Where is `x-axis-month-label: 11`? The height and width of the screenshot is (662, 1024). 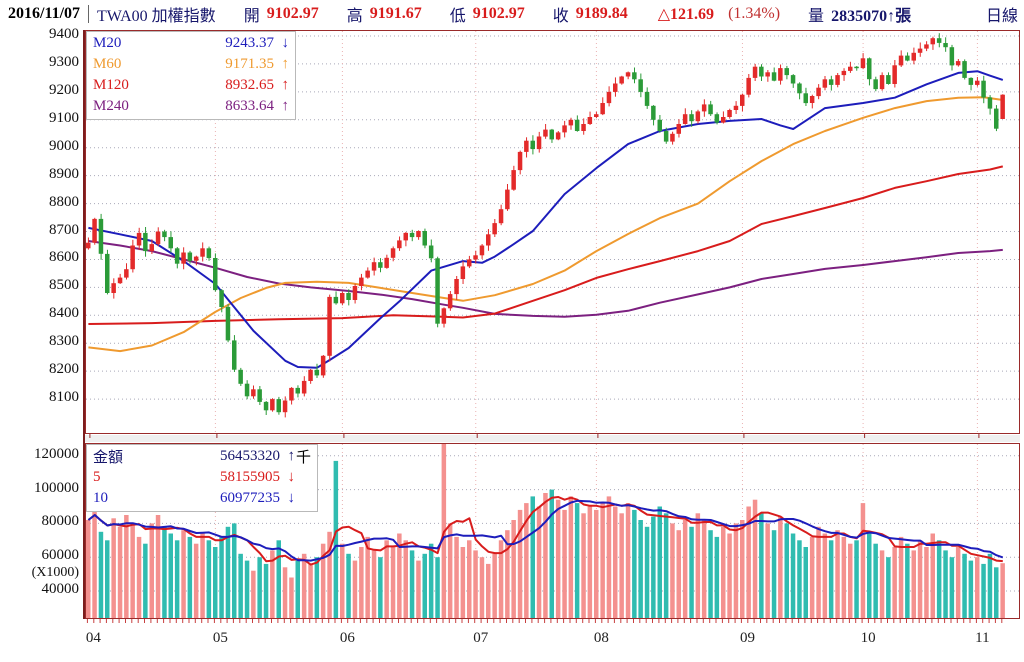 x-axis-month-label: 11 is located at coordinates (982, 638).